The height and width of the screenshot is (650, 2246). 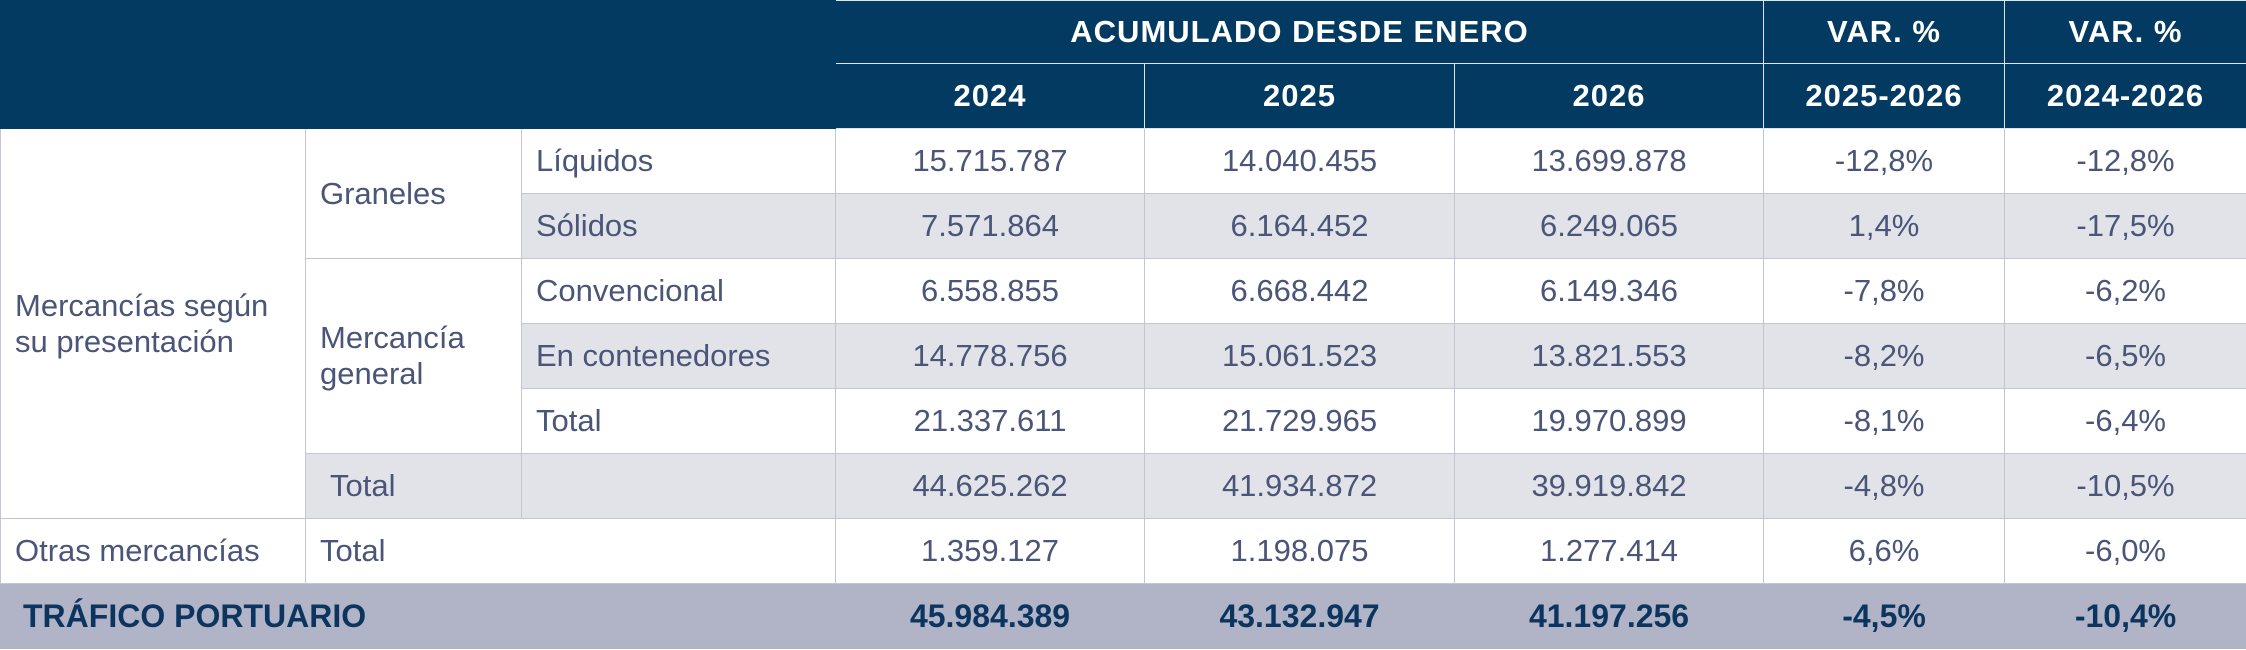 I want to click on header-year-2025: 2025, so click(x=1300, y=96).